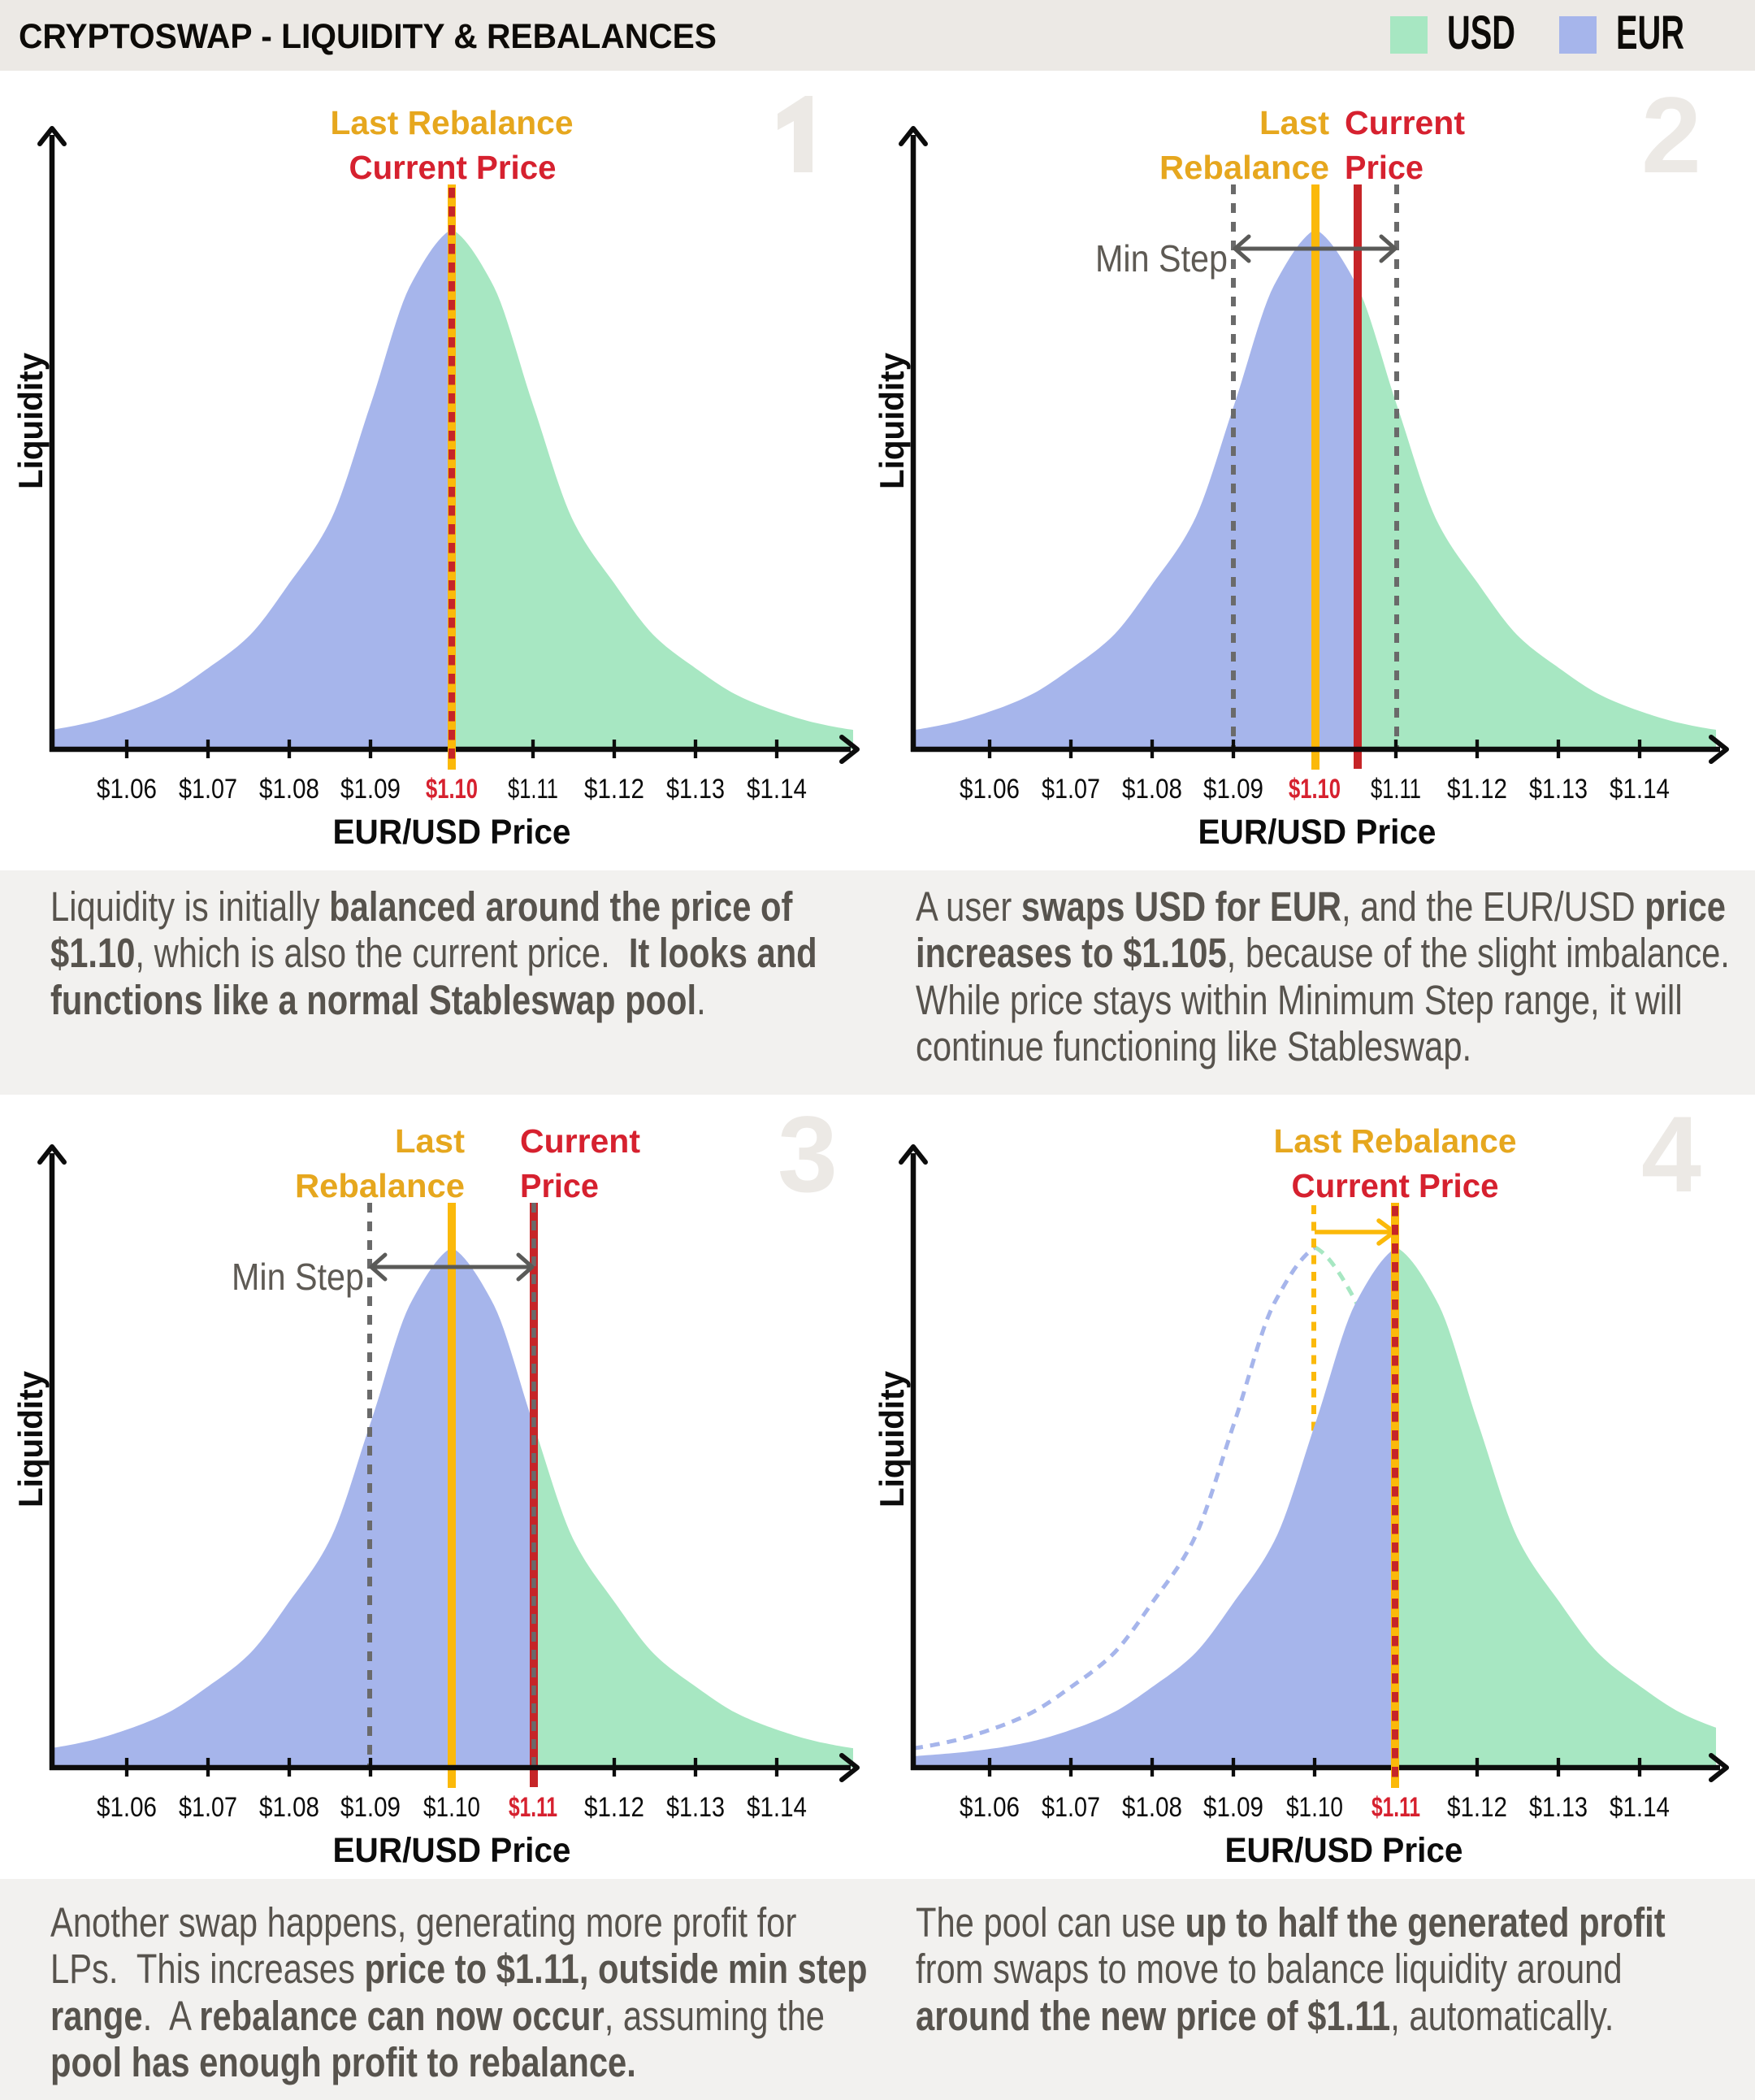 This screenshot has height=2100, width=1755. I want to click on svg-text: 3, so click(808, 1155).